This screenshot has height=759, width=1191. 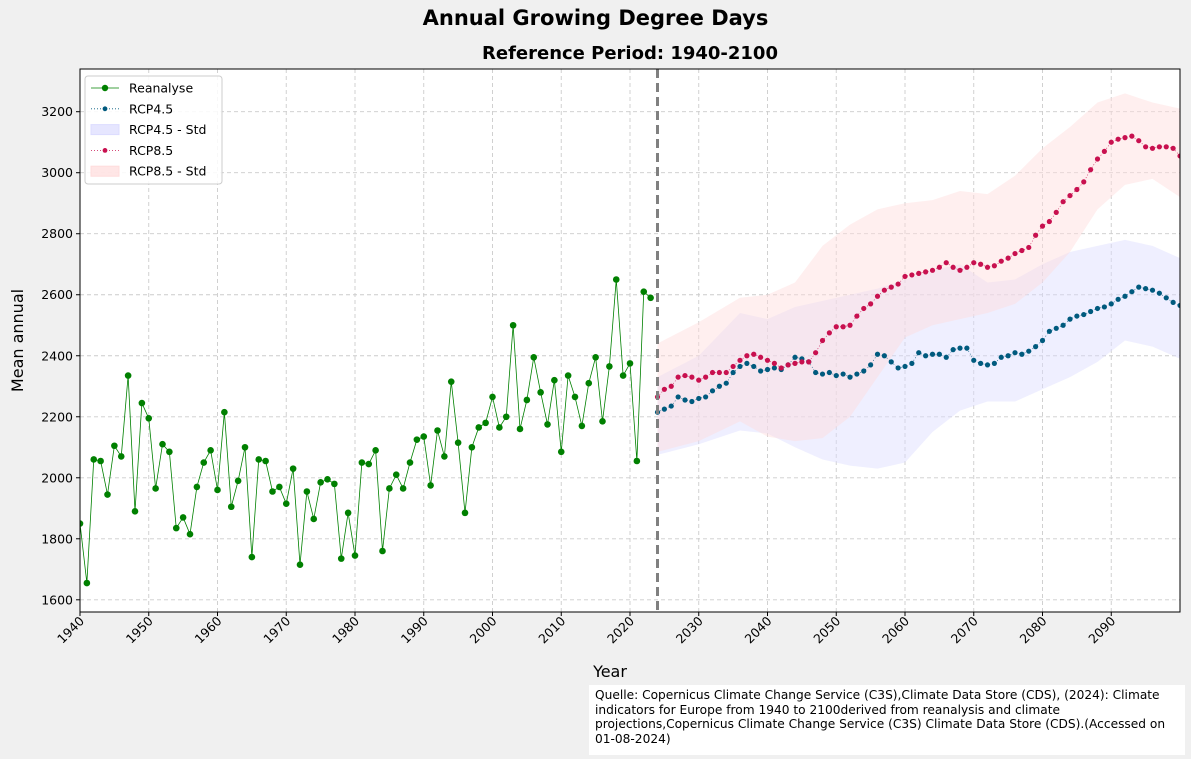 I want to click on chart-title: Reference Period: 1940-2100, so click(x=630, y=53).